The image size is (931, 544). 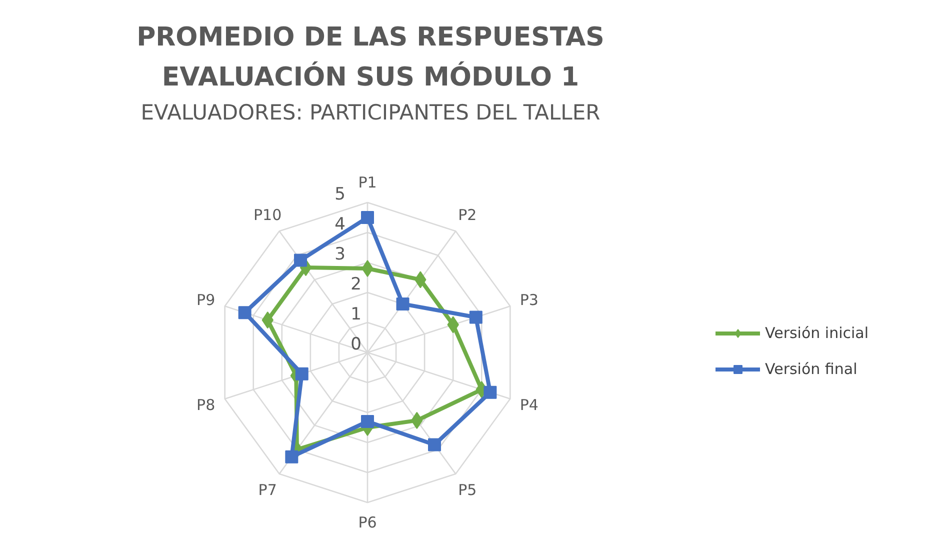 What do you see at coordinates (529, 405) in the screenshot?
I see `spoke-label: P4` at bounding box center [529, 405].